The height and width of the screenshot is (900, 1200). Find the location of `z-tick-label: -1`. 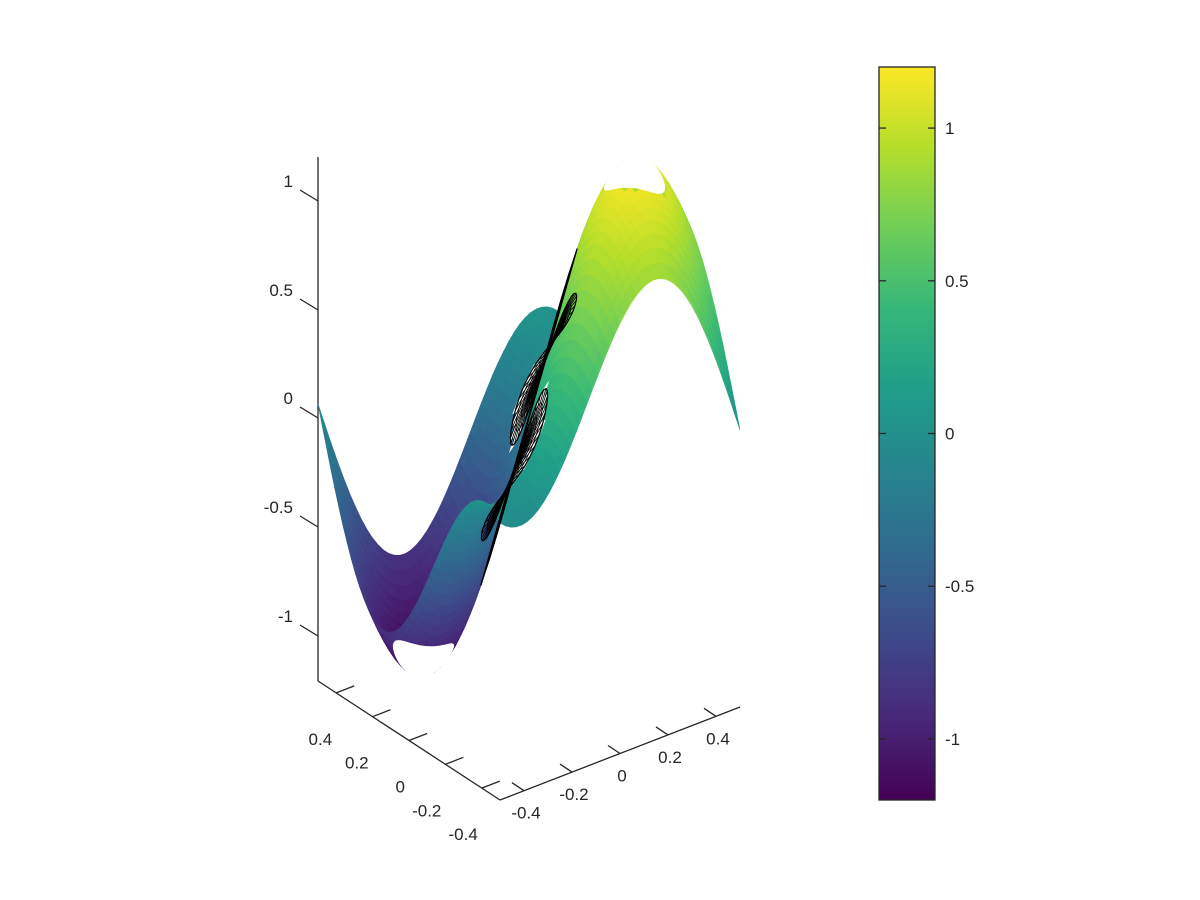

z-tick-label: -1 is located at coordinates (285, 616).